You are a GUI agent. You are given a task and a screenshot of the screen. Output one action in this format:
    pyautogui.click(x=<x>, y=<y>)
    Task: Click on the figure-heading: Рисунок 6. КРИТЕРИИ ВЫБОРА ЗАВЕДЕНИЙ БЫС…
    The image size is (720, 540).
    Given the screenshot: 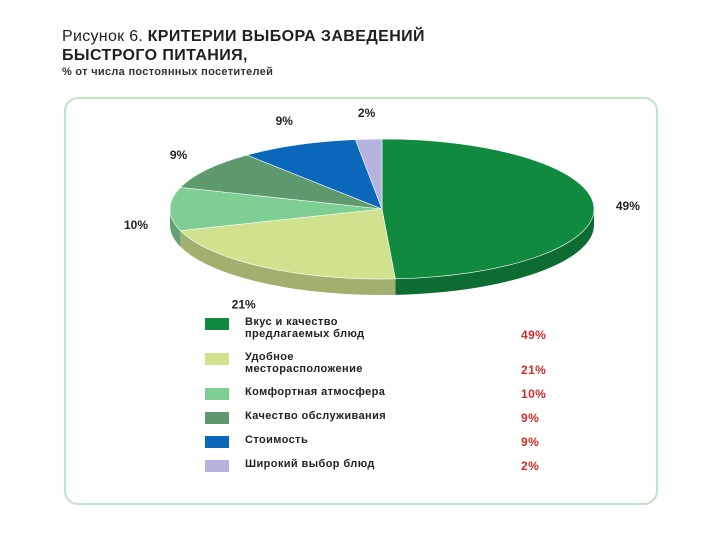 What is the action you would take?
    pyautogui.click(x=372, y=53)
    